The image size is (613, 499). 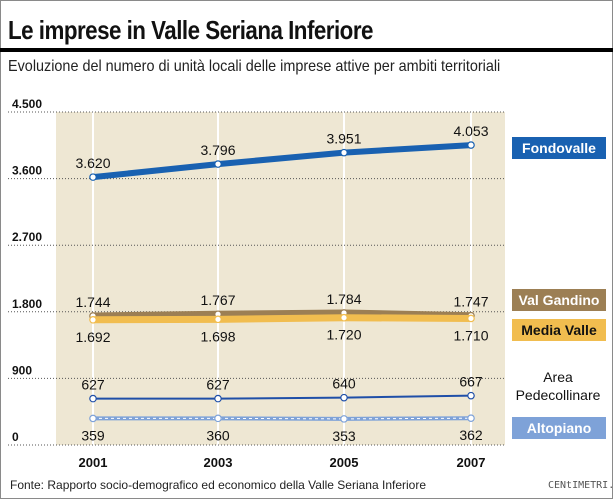 What do you see at coordinates (471, 462) in the screenshot?
I see `x-tick-label: 2007` at bounding box center [471, 462].